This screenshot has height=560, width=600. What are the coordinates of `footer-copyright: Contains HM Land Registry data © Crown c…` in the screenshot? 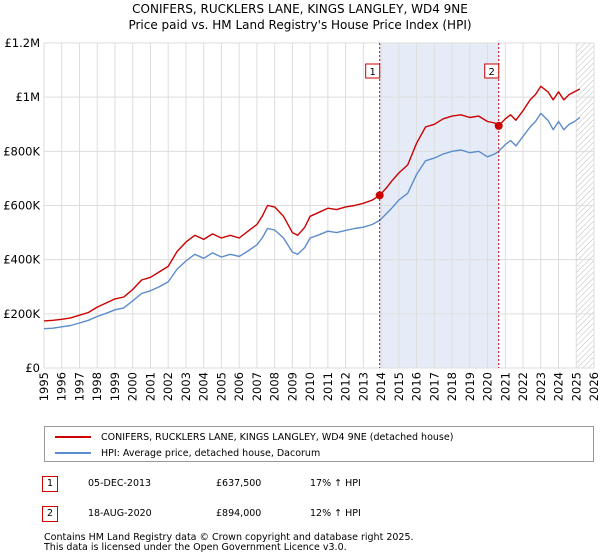 It's located at (229, 537).